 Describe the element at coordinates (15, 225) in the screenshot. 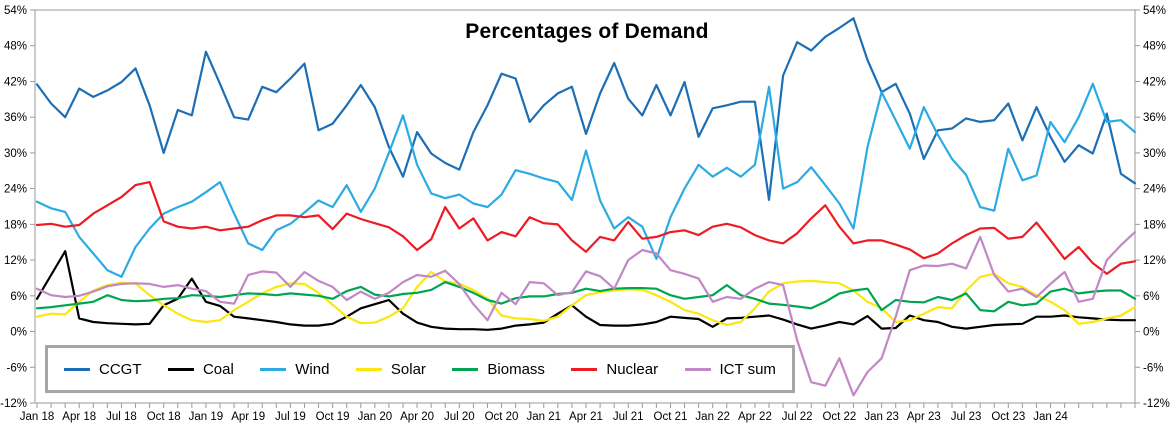

I see `y-axis-label-left: 18%` at that location.